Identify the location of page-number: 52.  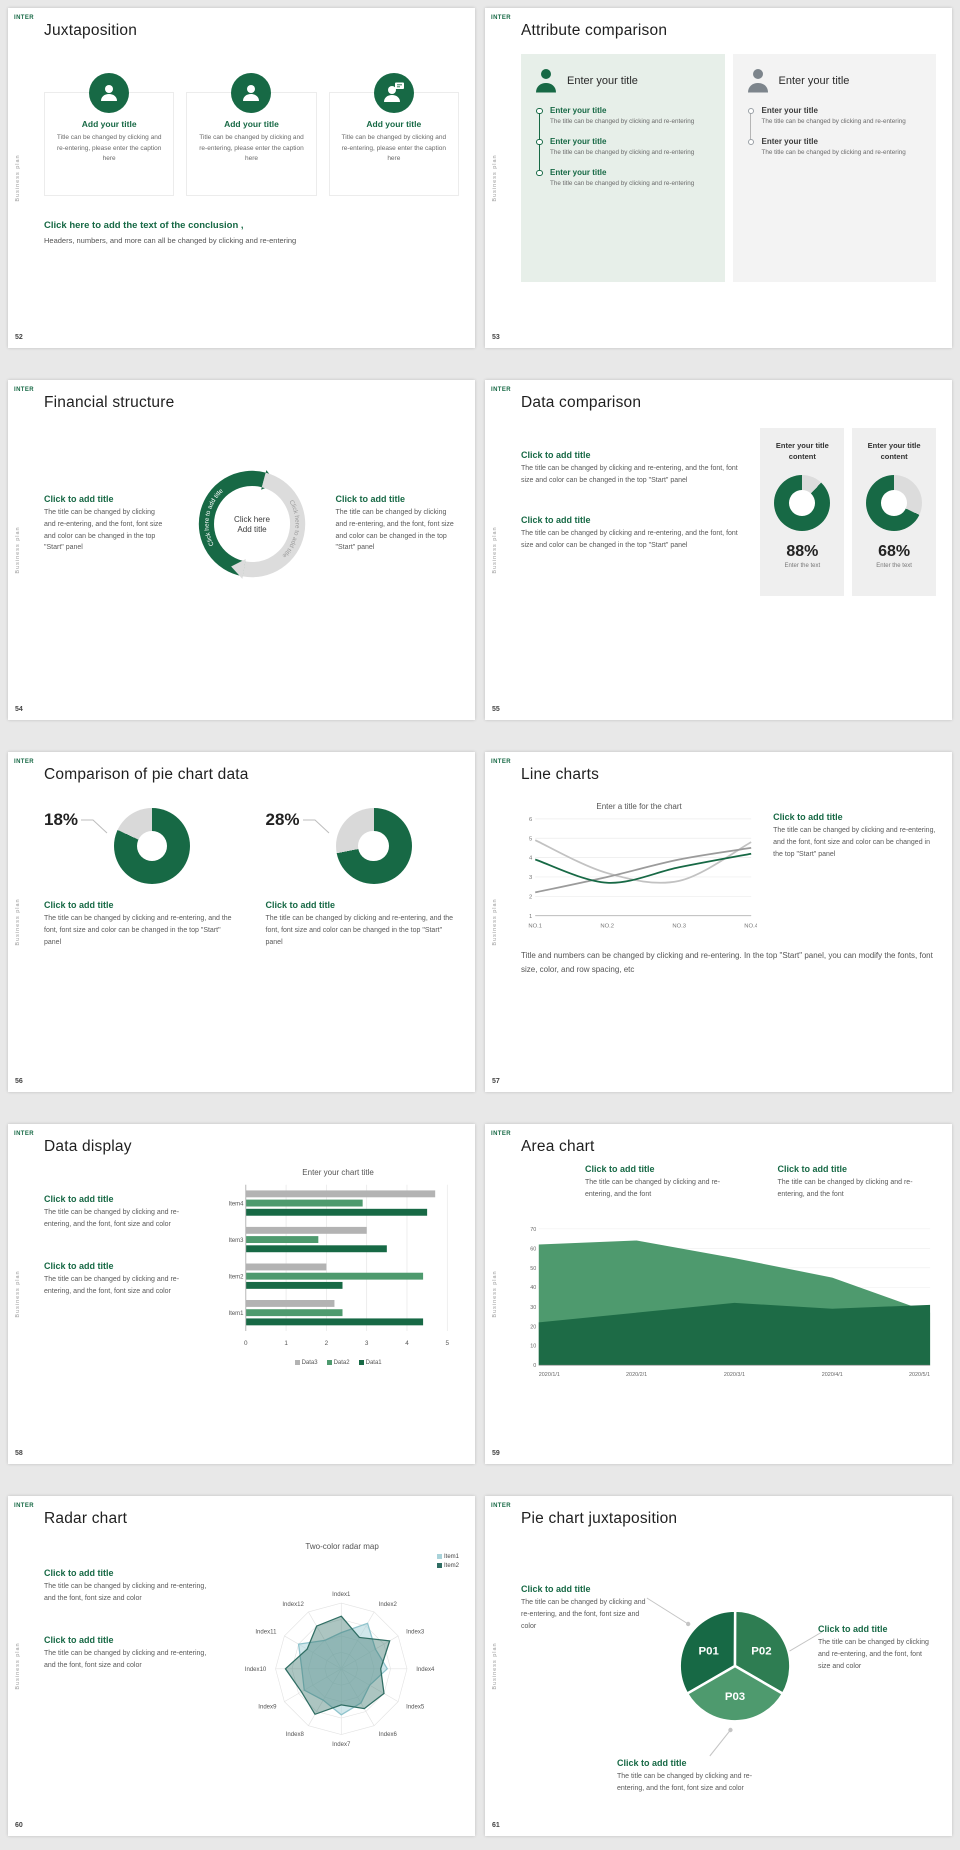
(19, 337).